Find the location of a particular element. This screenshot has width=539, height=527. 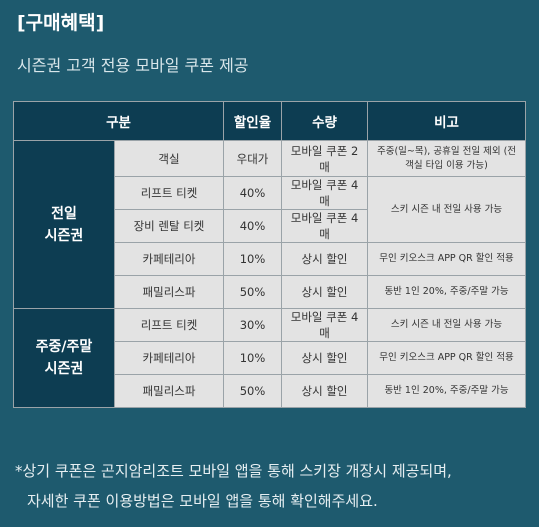

discount-cell: 30% is located at coordinates (252, 325).